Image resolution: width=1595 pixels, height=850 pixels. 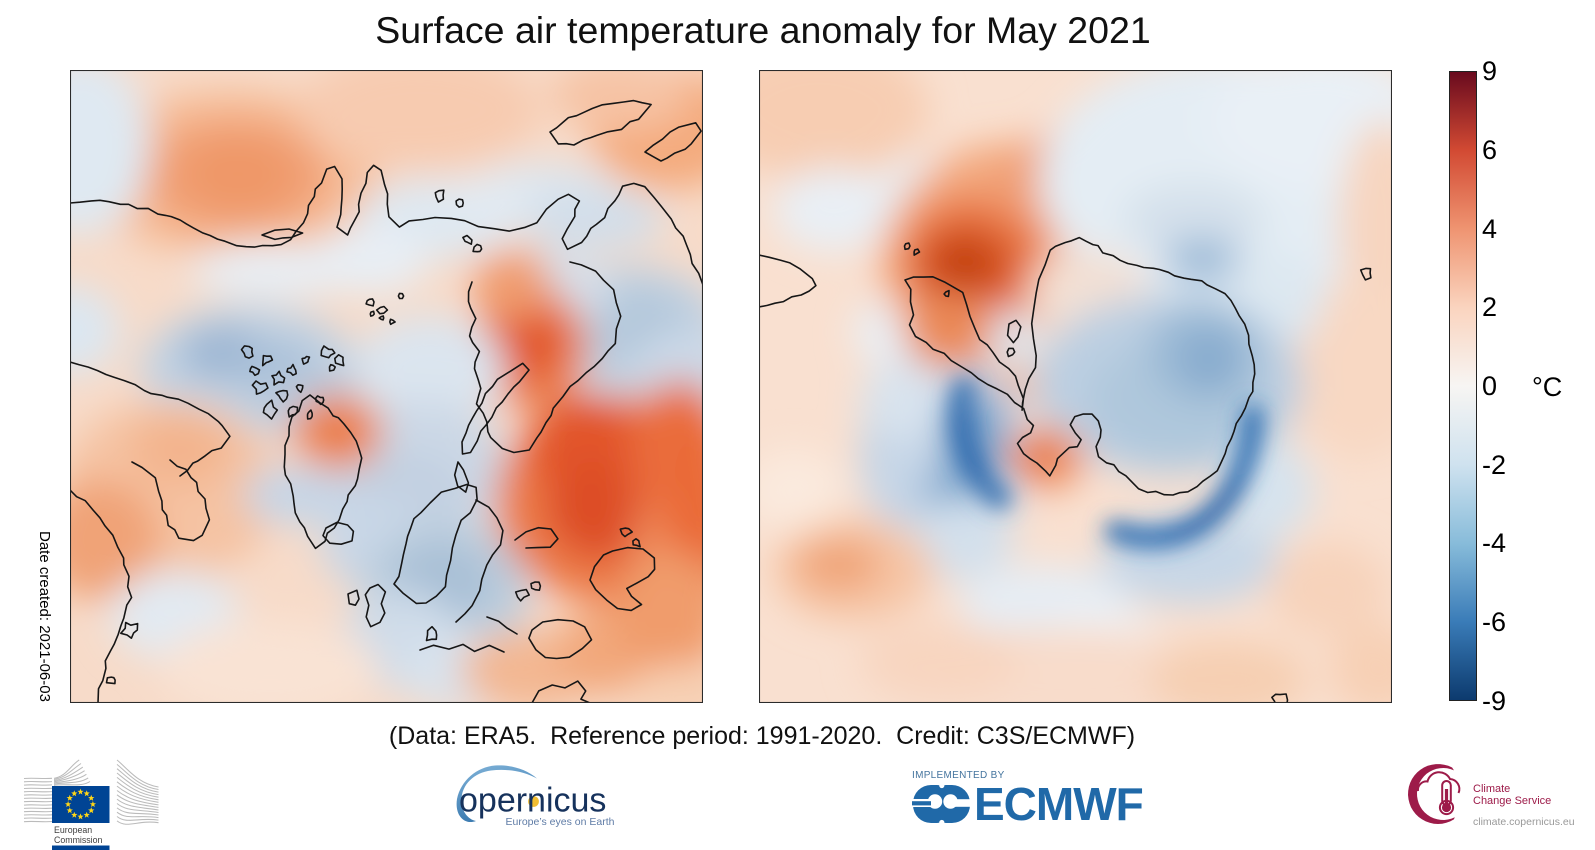 I want to click on svg-text: European, so click(x=73, y=830).